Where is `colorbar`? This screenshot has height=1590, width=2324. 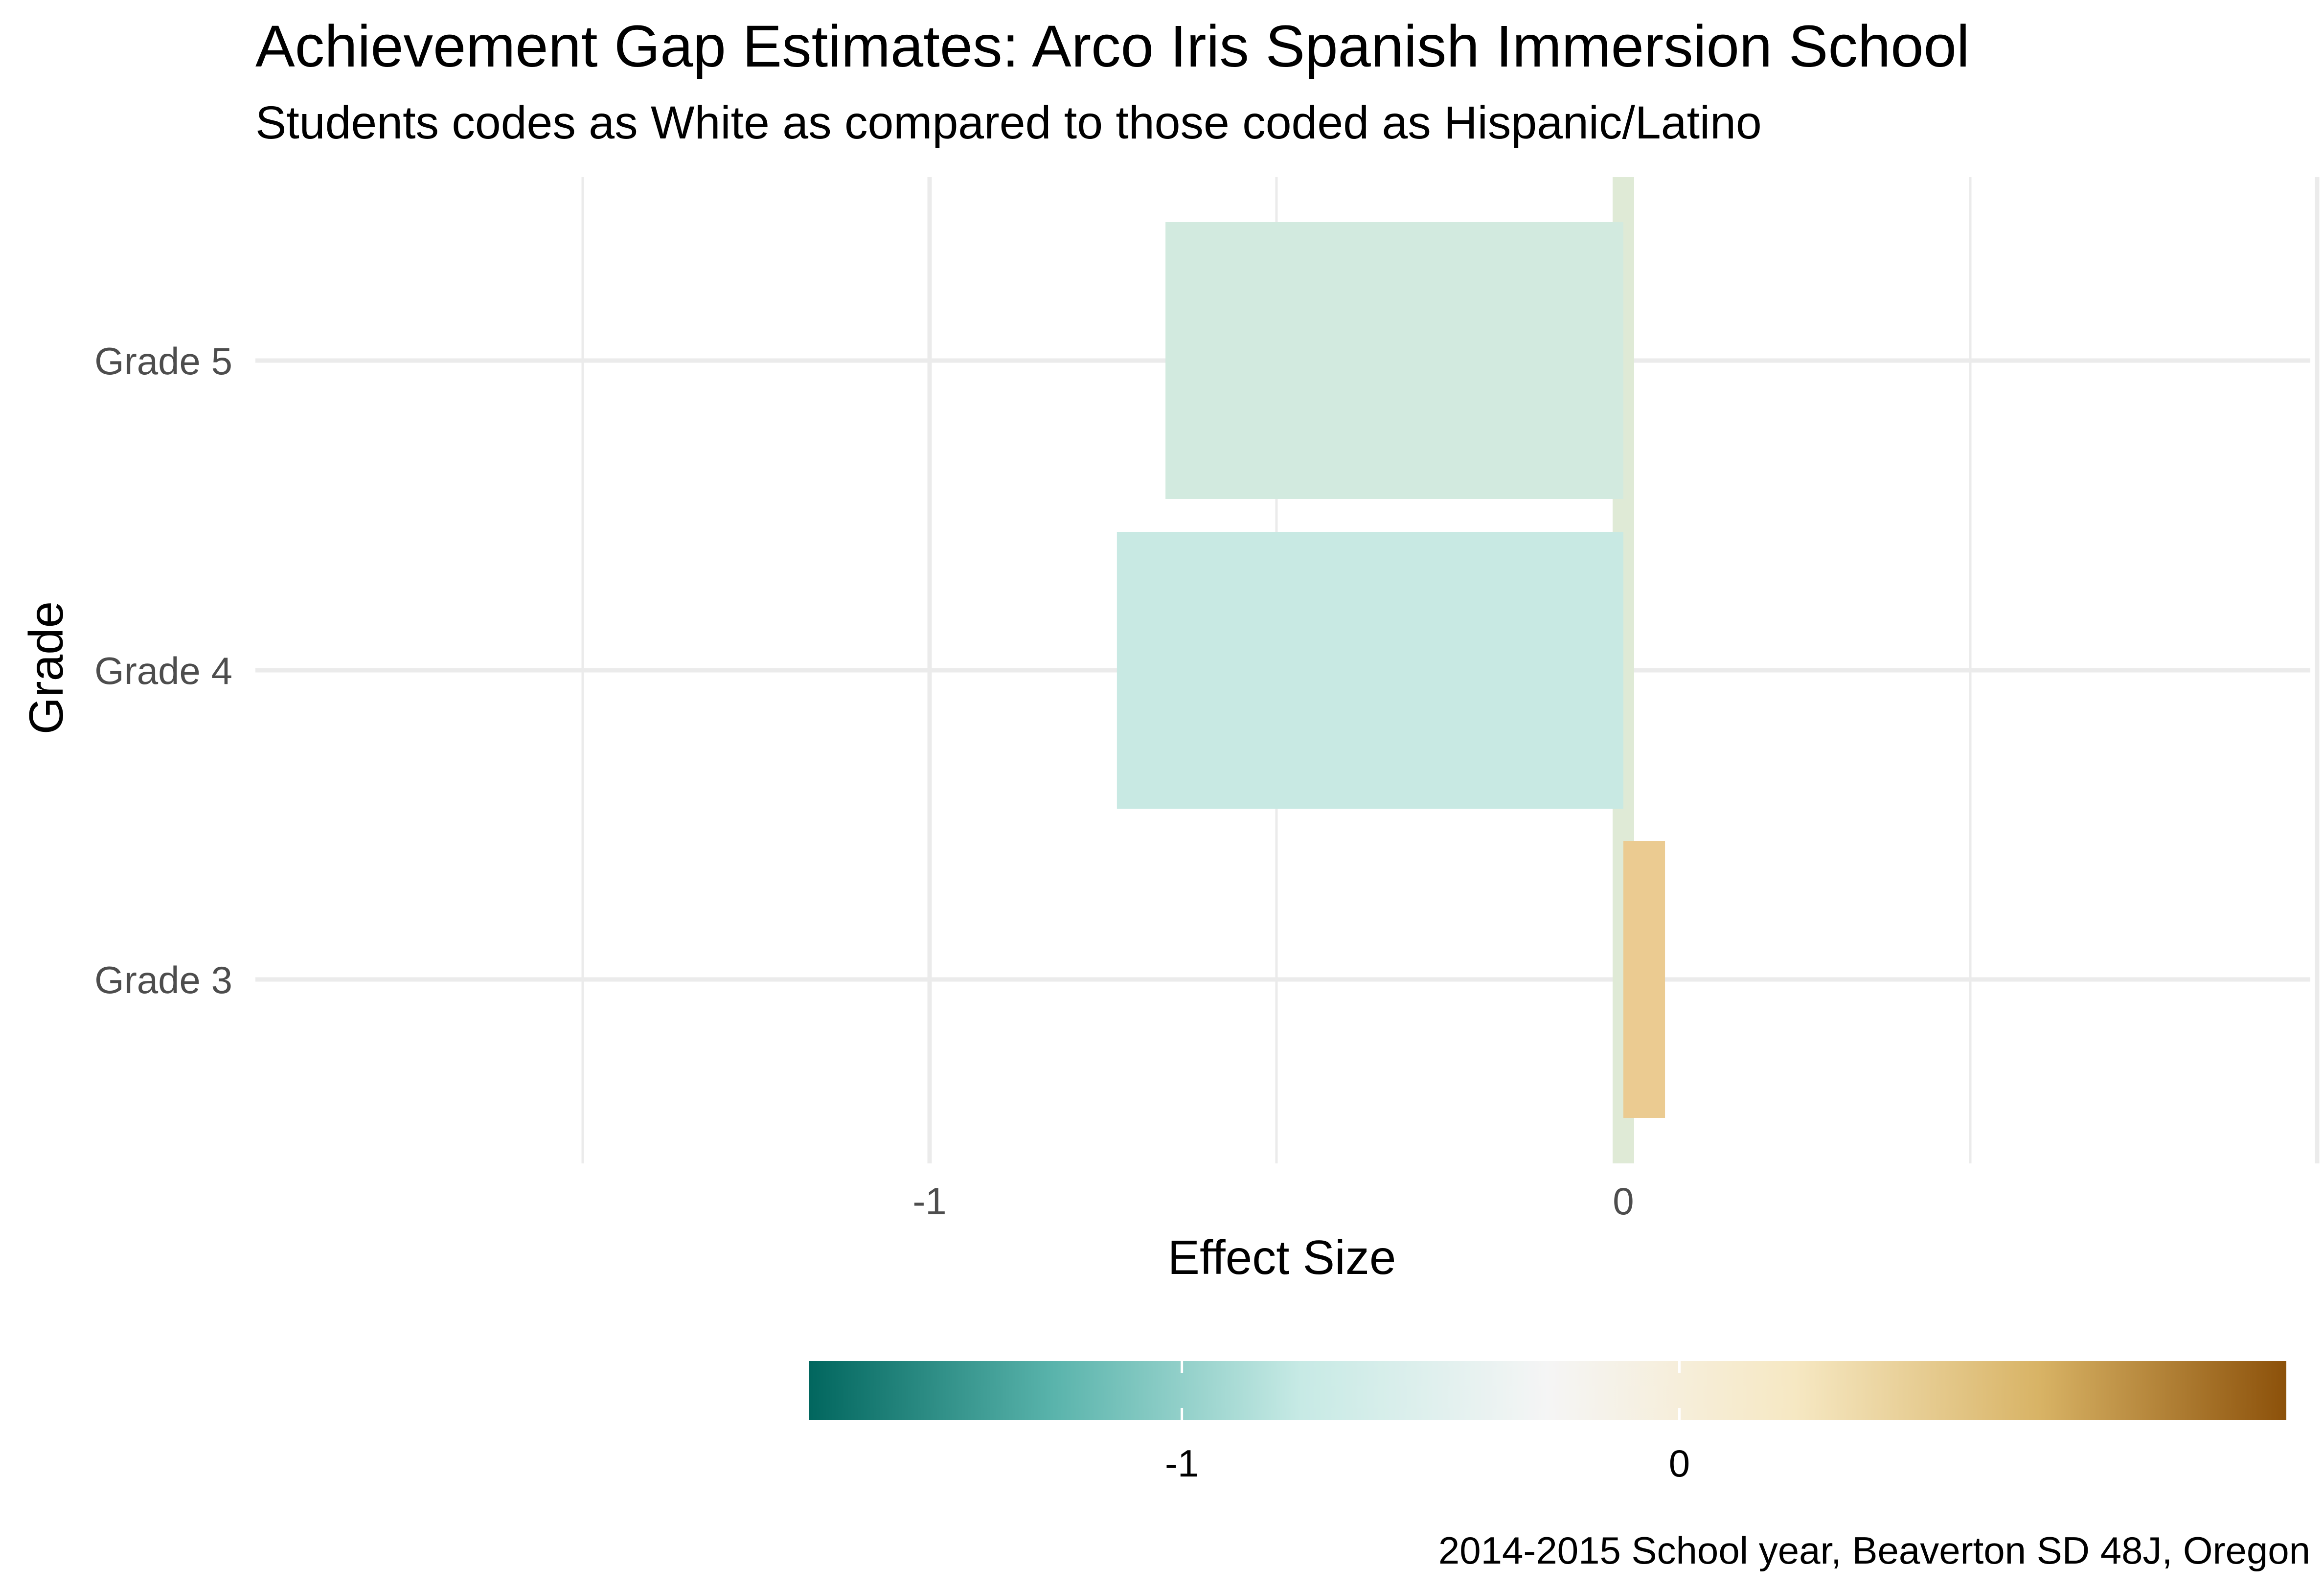
colorbar is located at coordinates (1548, 1391).